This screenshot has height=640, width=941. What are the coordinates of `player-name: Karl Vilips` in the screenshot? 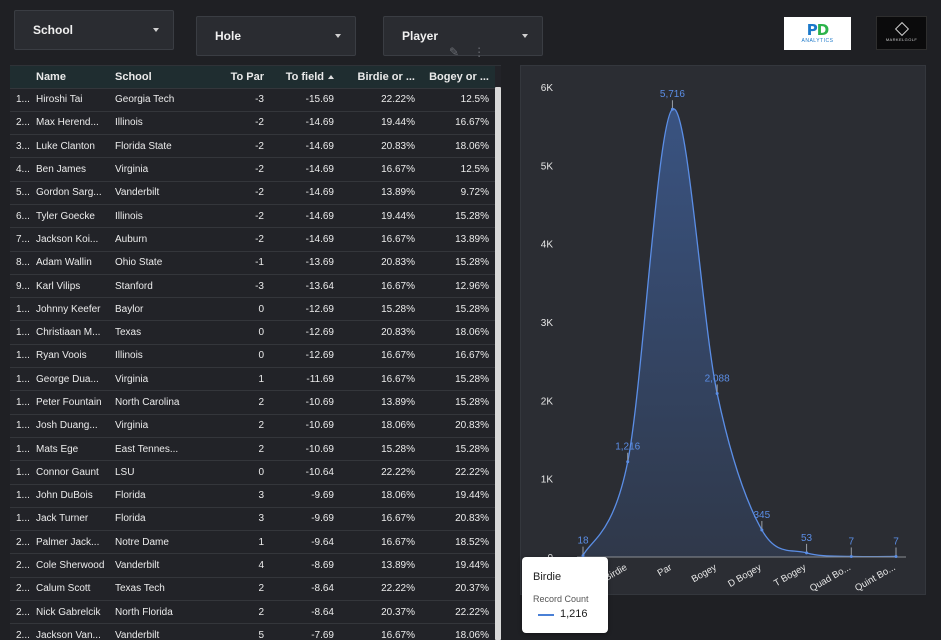 It's located at (69, 285).